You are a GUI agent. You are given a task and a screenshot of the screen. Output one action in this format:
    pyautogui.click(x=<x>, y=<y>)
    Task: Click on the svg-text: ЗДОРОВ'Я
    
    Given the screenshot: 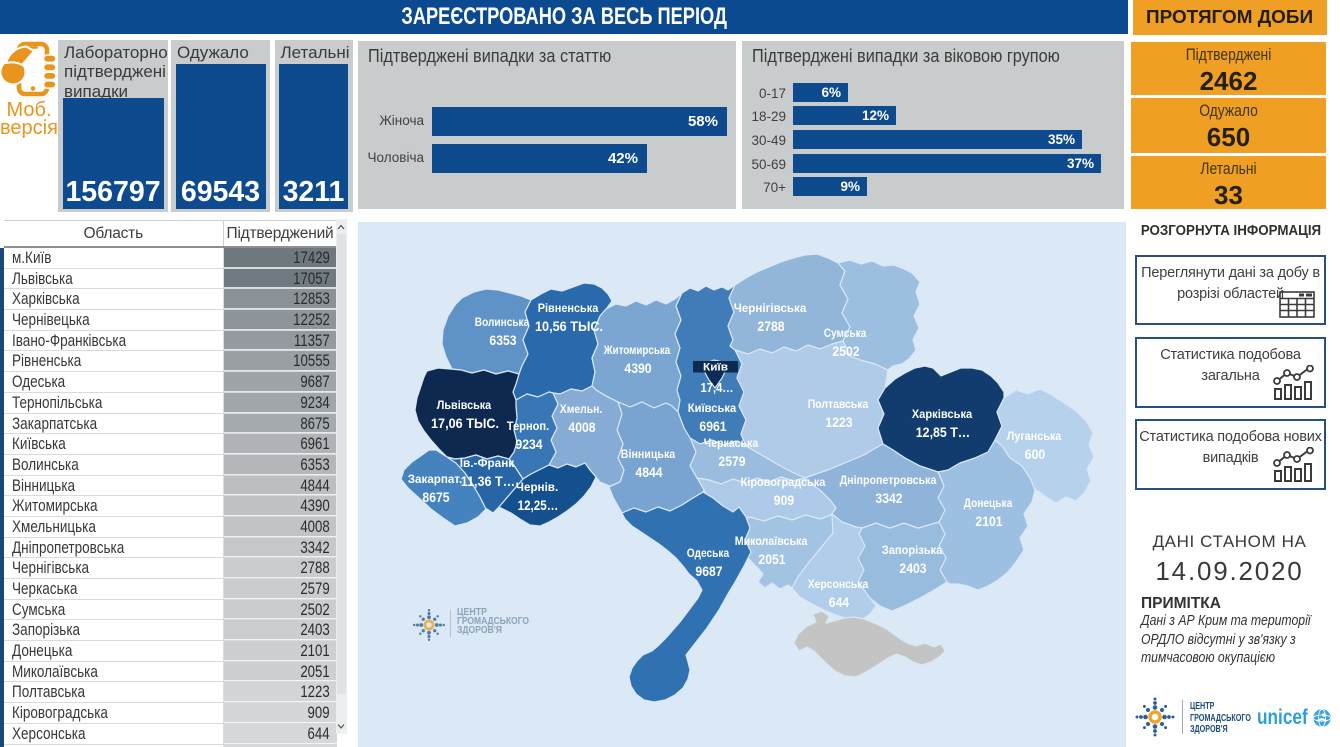 What is the action you would take?
    pyautogui.click(x=479, y=630)
    